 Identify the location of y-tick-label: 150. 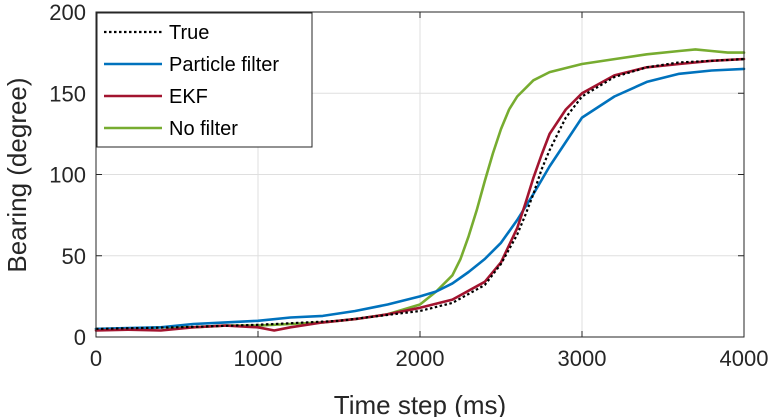
(67, 93).